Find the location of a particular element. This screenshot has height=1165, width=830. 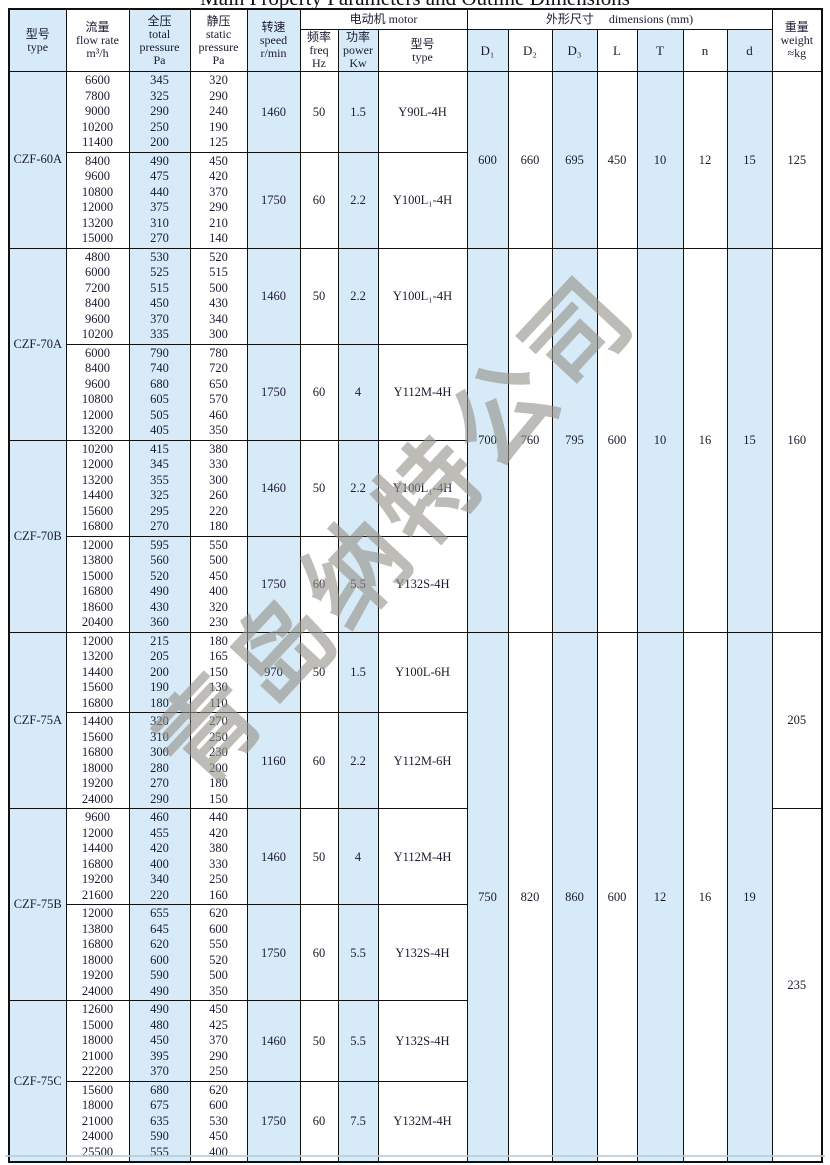

flow-rate-cell: 6600 7800 9000 10200 11400 is located at coordinates (97, 112).